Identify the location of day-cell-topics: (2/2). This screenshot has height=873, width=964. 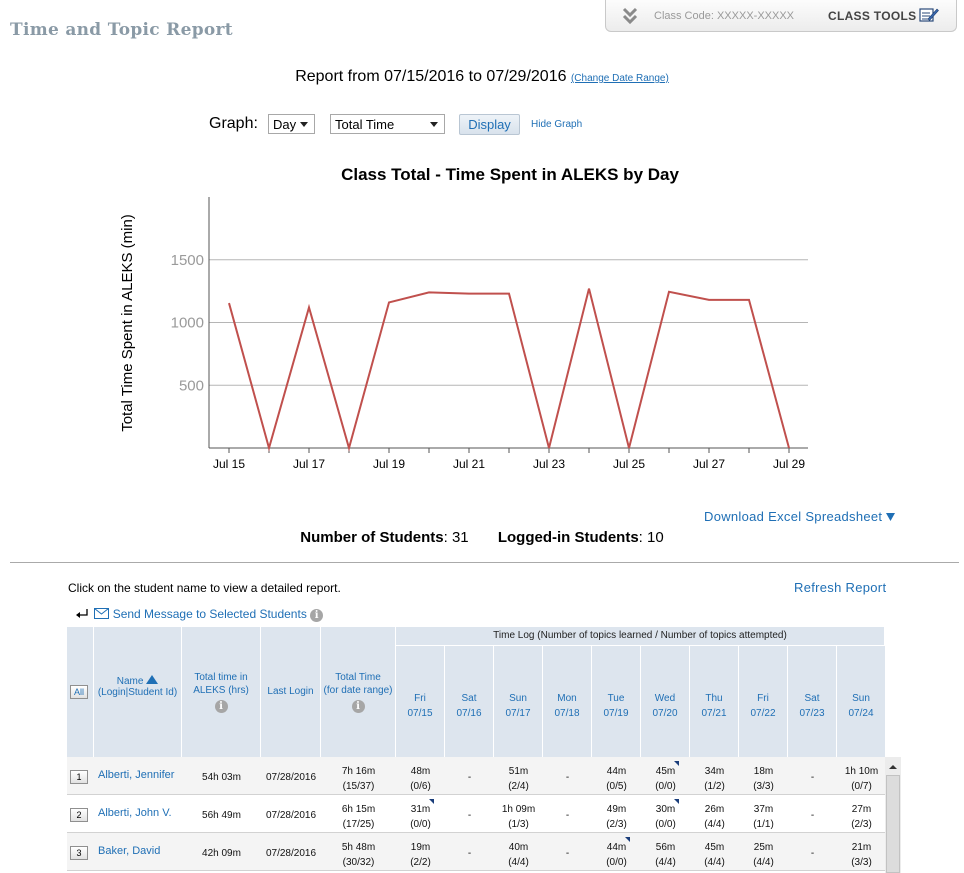
(420, 862).